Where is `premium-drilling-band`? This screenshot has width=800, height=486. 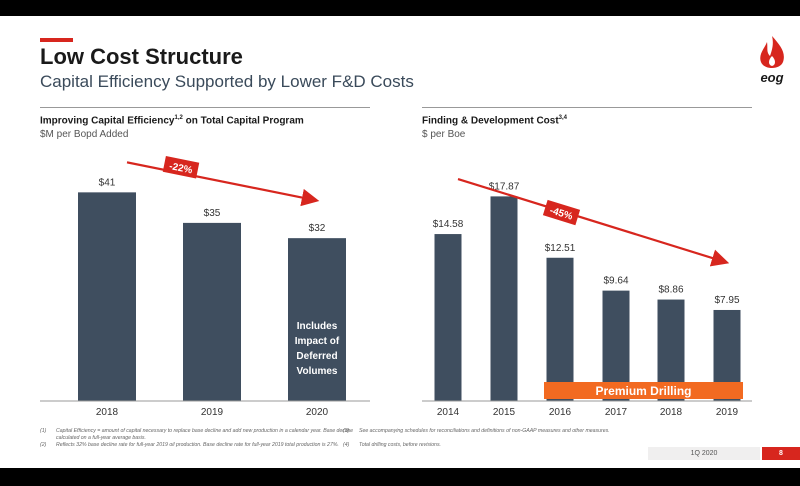
premium-drilling-band is located at coordinates (643, 390).